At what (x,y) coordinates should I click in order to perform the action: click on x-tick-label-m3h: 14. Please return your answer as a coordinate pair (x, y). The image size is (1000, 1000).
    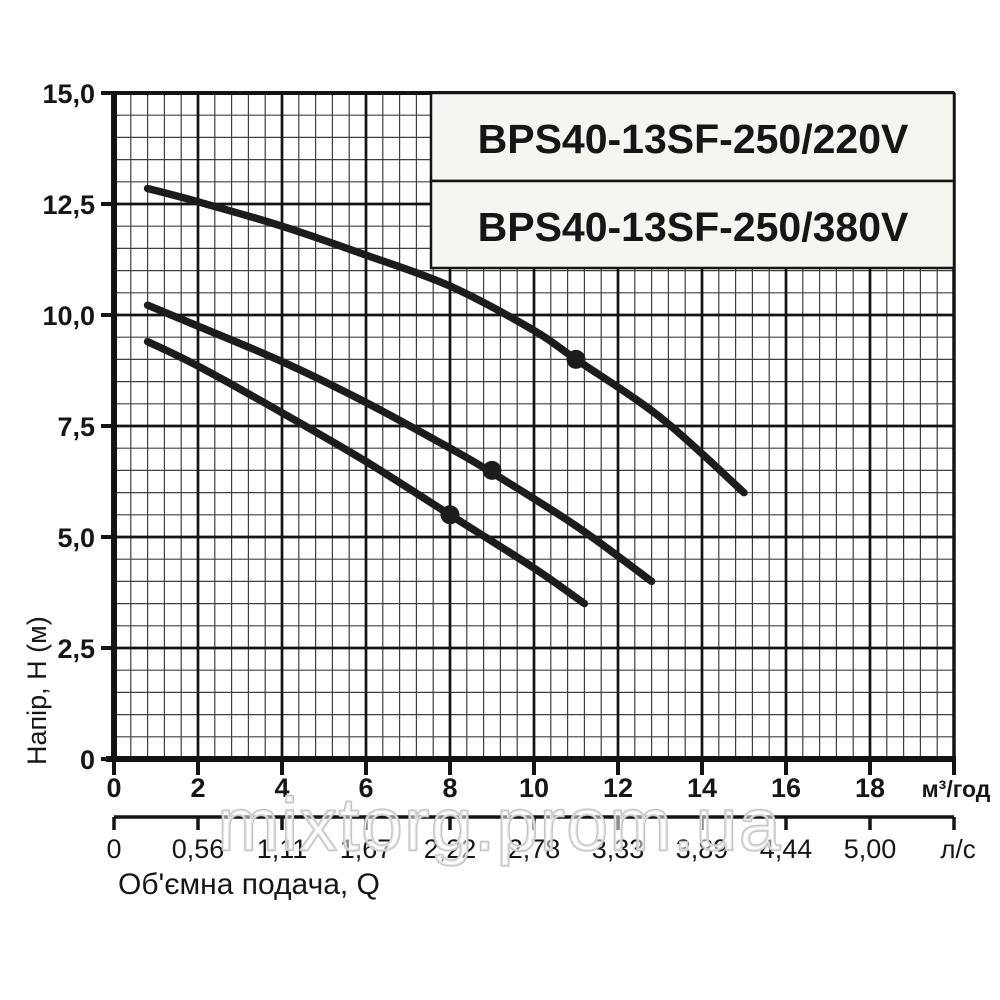
    Looking at the image, I should click on (702, 788).